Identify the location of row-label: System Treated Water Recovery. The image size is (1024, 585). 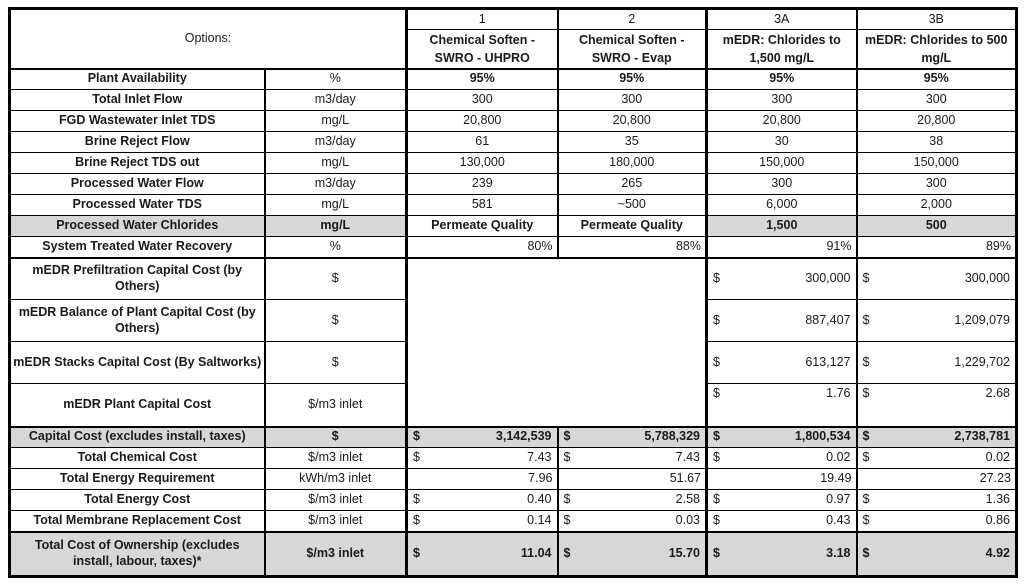
(137, 247).